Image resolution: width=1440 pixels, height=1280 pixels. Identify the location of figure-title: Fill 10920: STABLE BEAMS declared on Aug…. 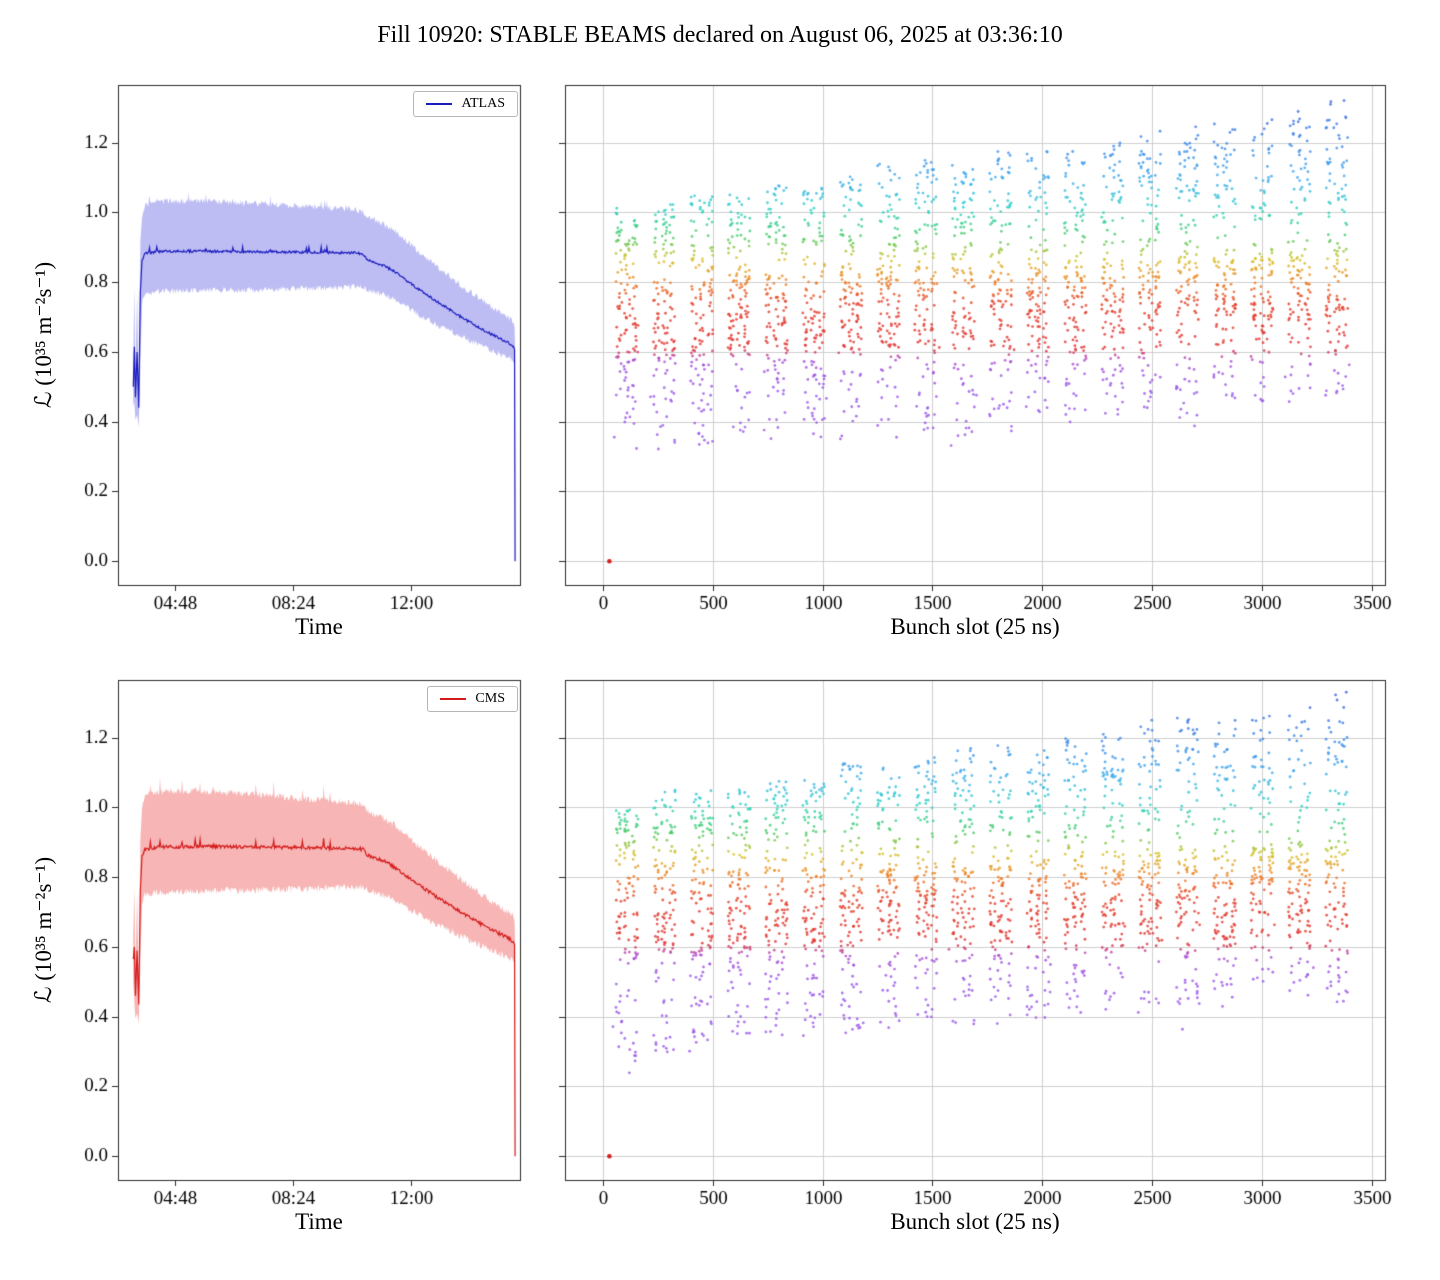
(720, 35).